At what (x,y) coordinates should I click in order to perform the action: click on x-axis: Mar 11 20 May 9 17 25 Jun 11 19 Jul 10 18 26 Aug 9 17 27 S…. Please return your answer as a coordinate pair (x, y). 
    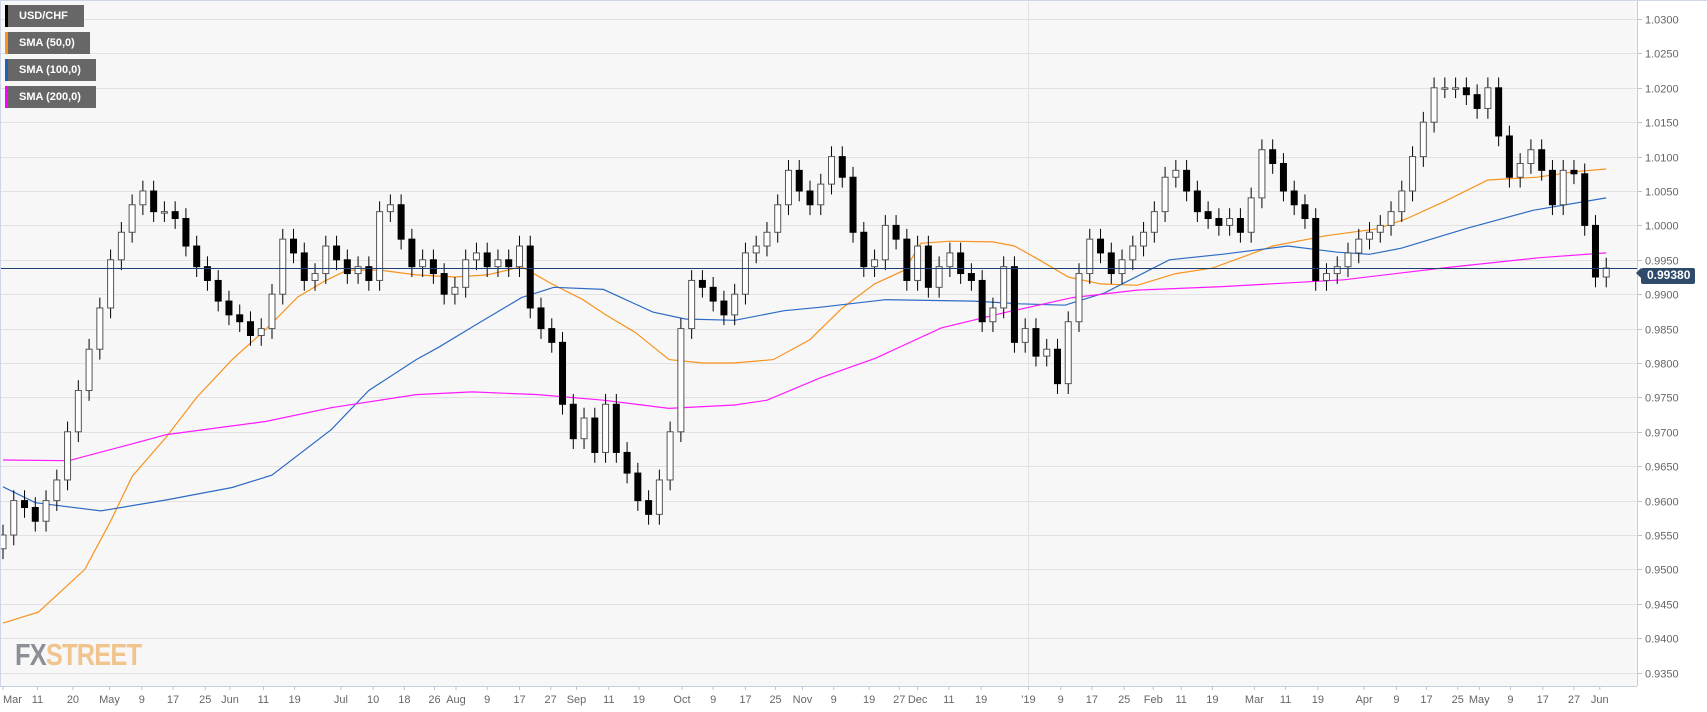
    Looking at the image, I should click on (805, 696).